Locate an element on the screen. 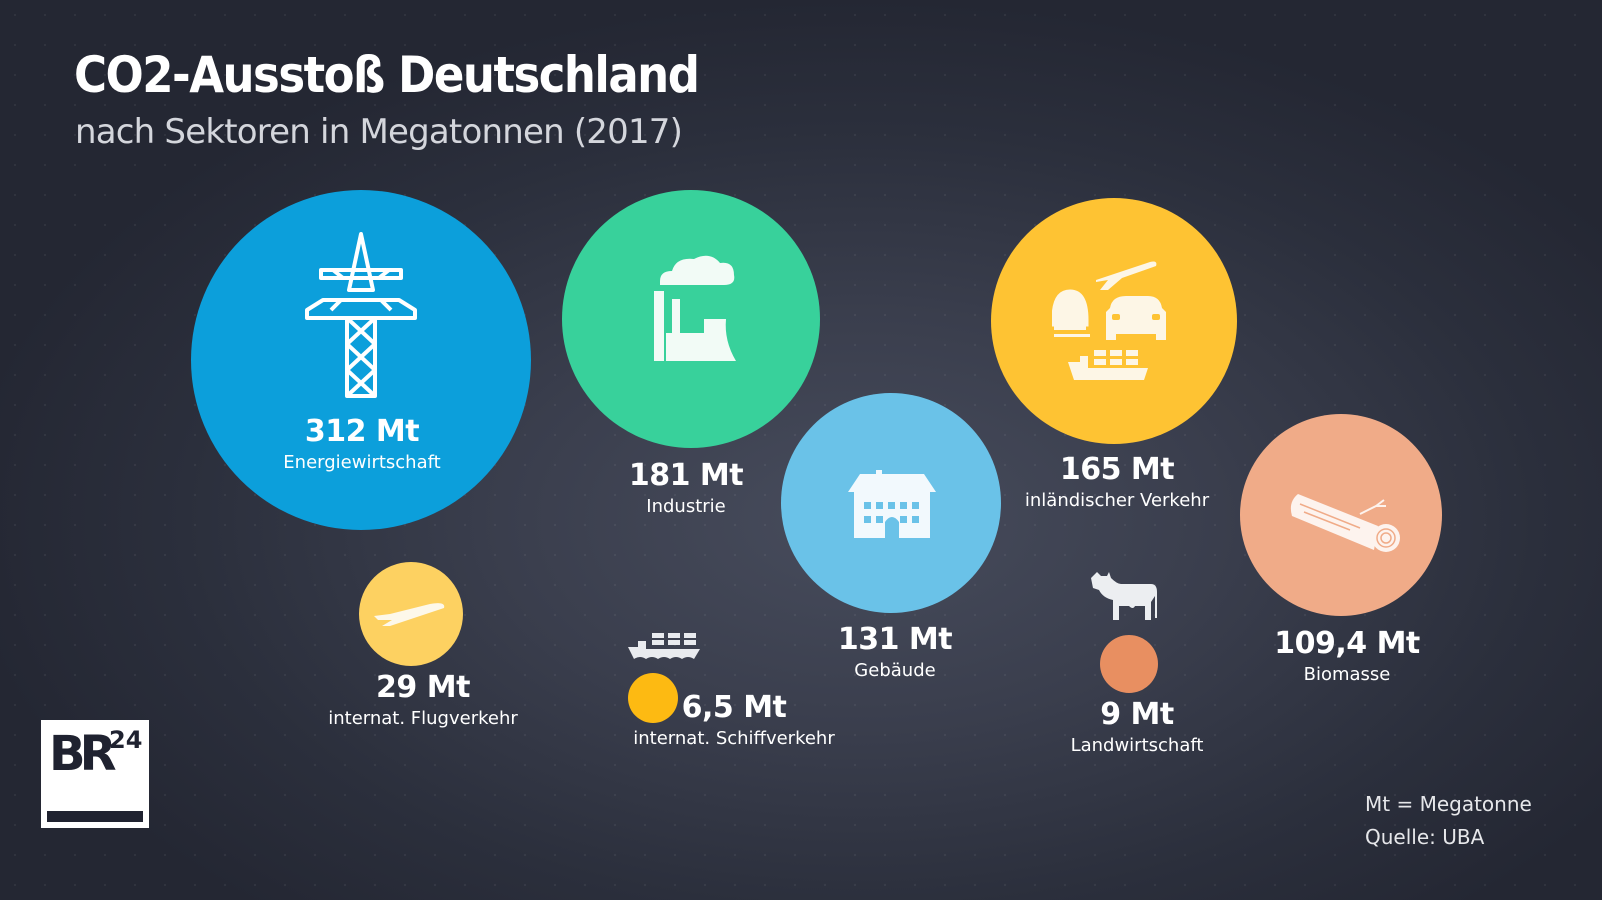 This screenshot has height=900, width=1602. value-label: 181 Mt is located at coordinates (686, 475).